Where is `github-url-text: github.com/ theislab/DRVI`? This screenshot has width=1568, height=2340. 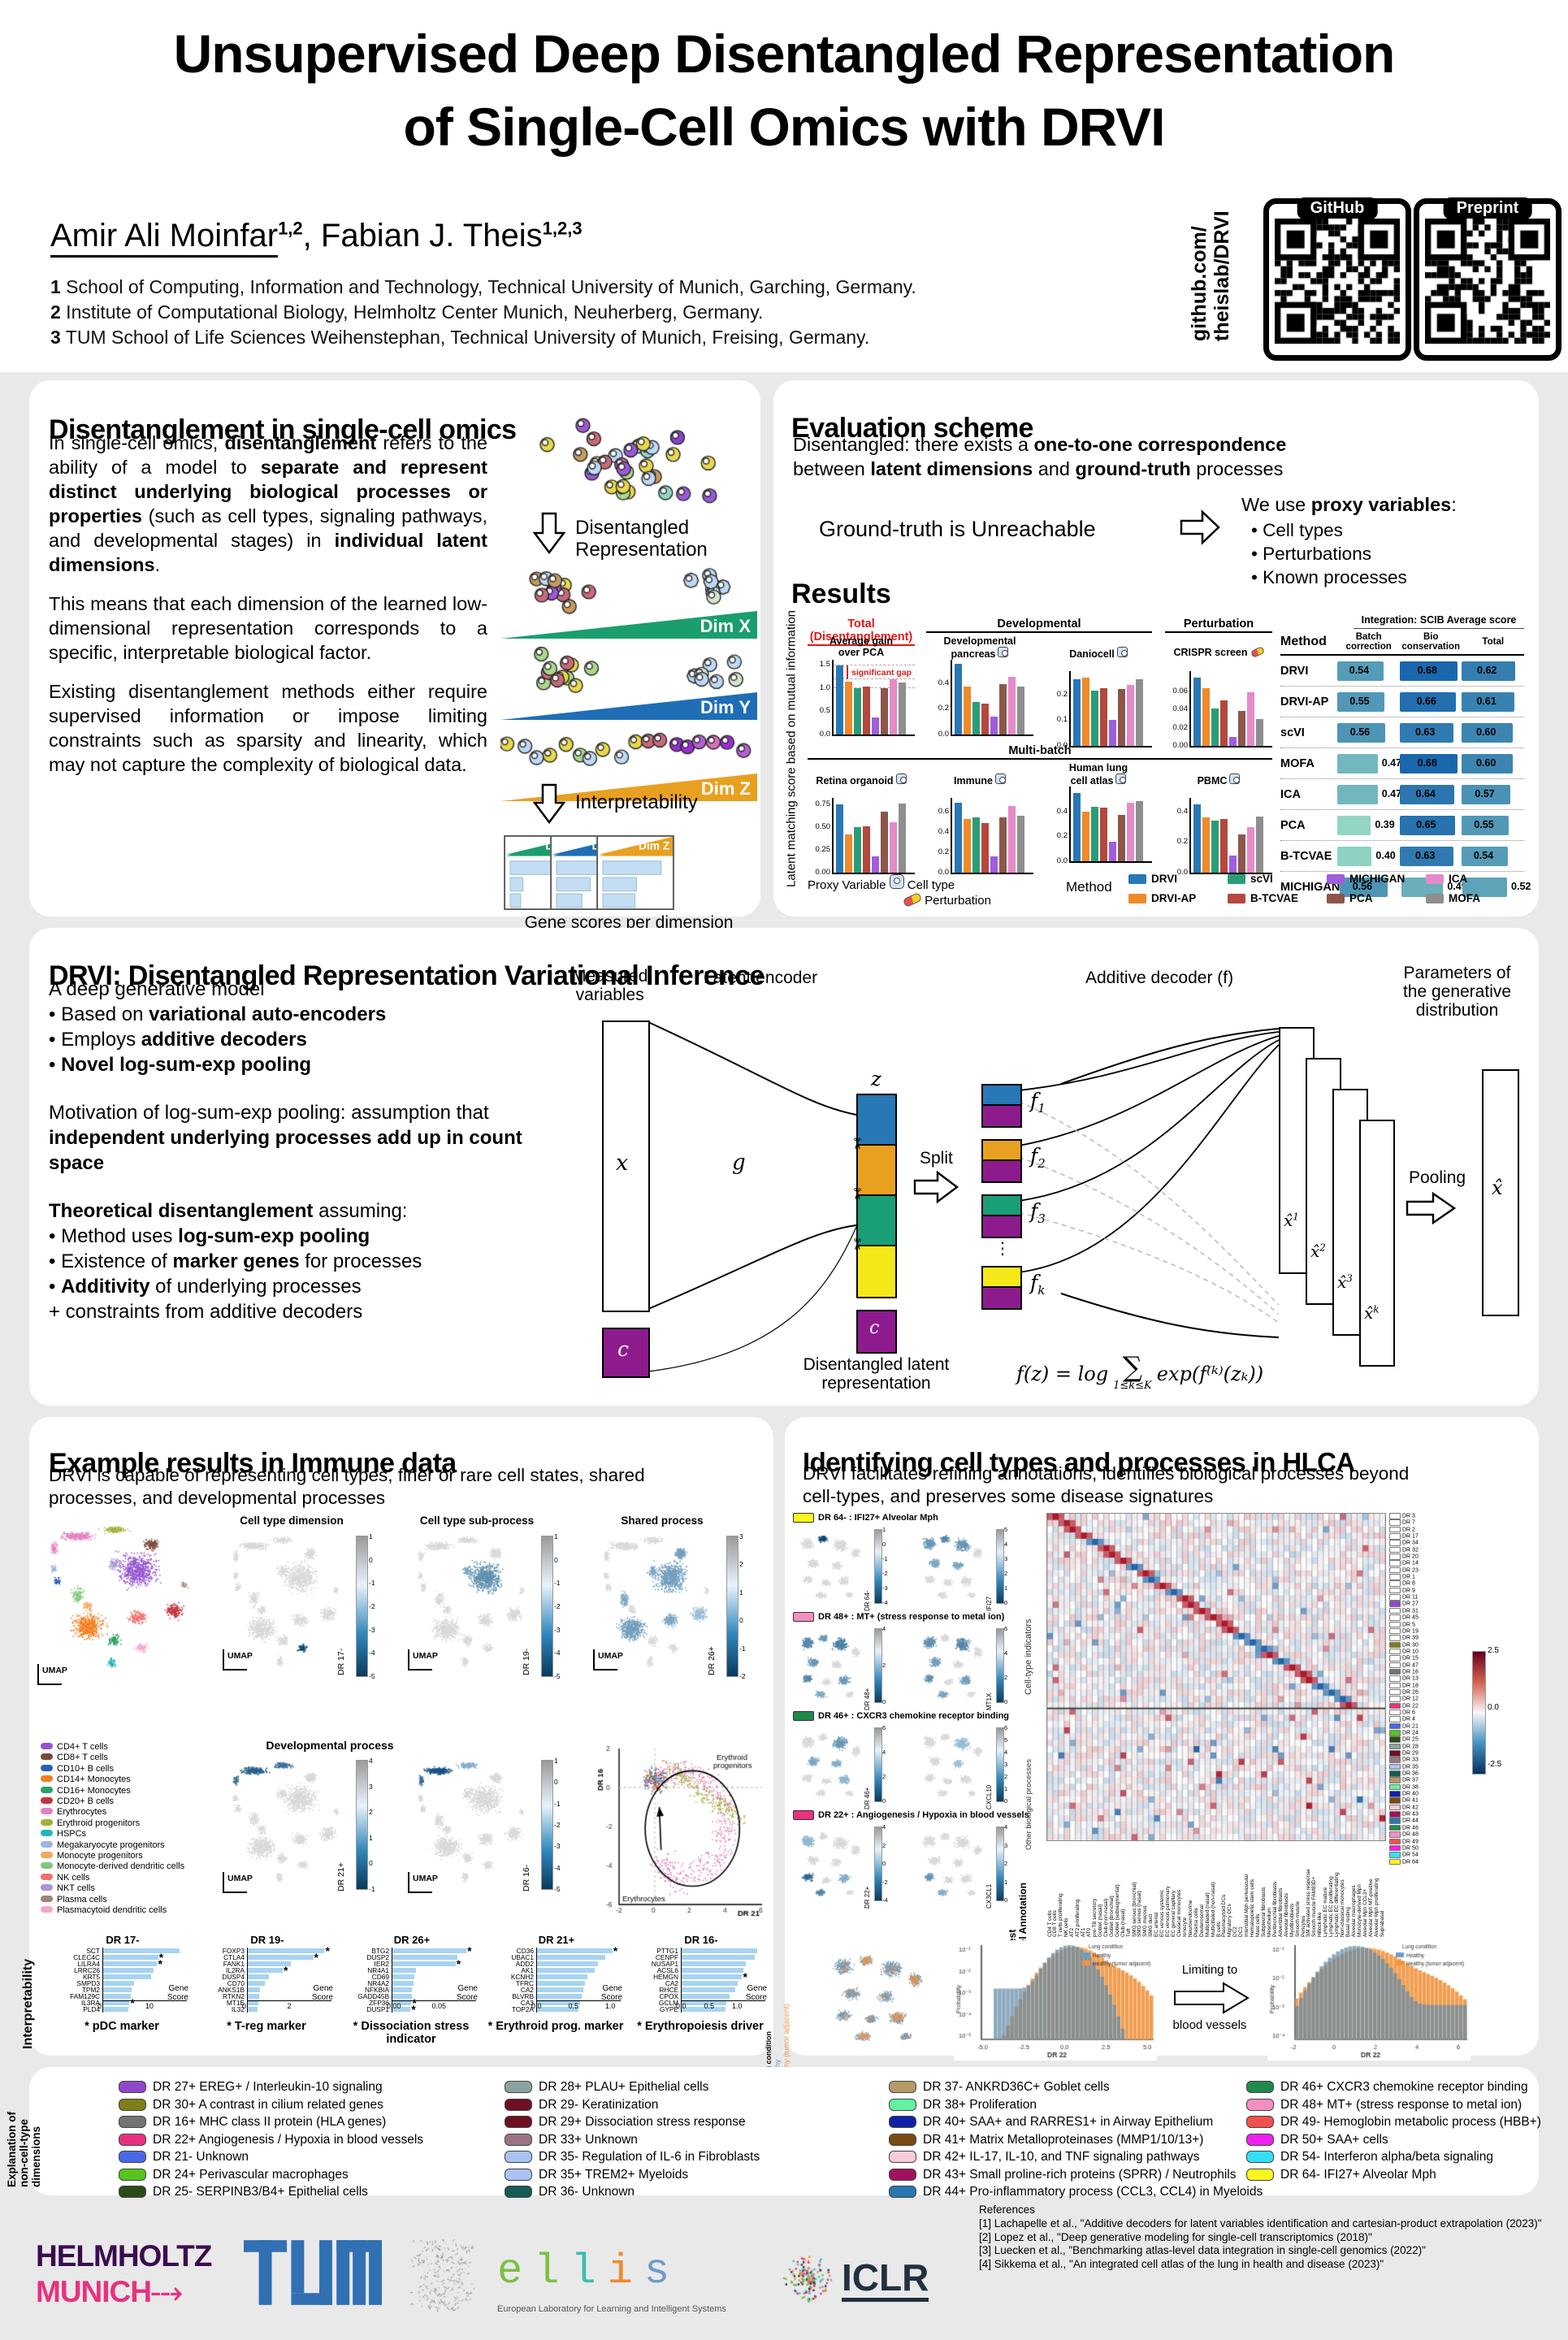 github-url-text: github.com/ theislab/DRVI is located at coordinates (1210, 275).